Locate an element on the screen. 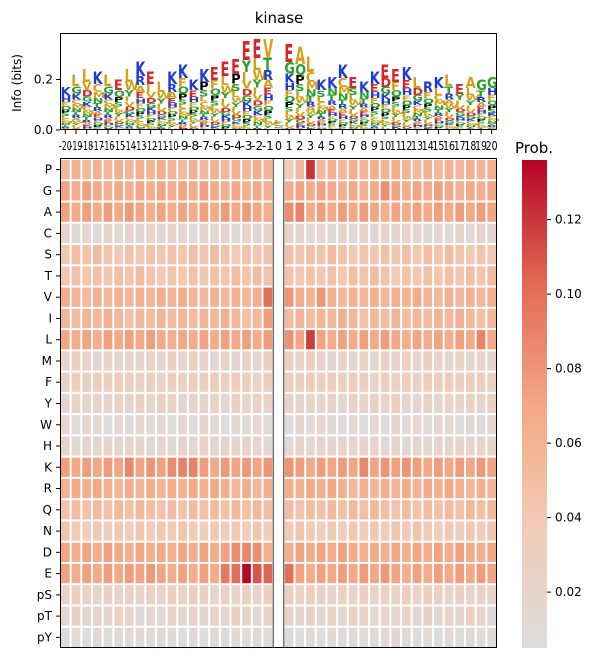 The height and width of the screenshot is (658, 597). logo-x-tick-label: 14 is located at coordinates (428, 146).